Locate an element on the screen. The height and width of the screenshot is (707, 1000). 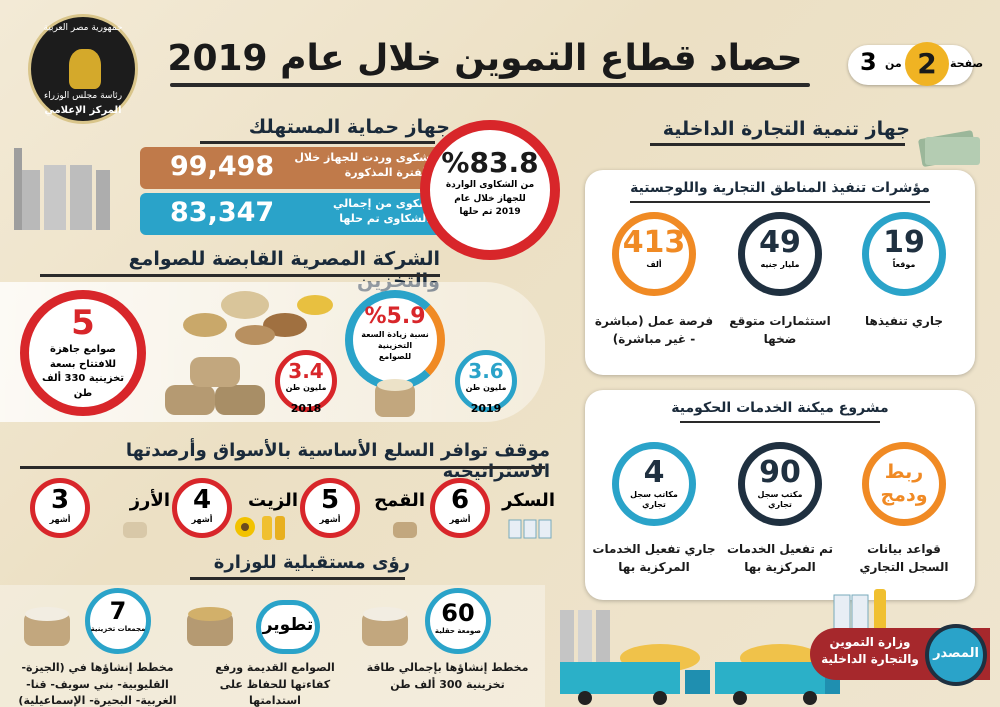
gov-pending-ring: 4 مكاتب سجل تجاري is located at coordinates (654, 484).